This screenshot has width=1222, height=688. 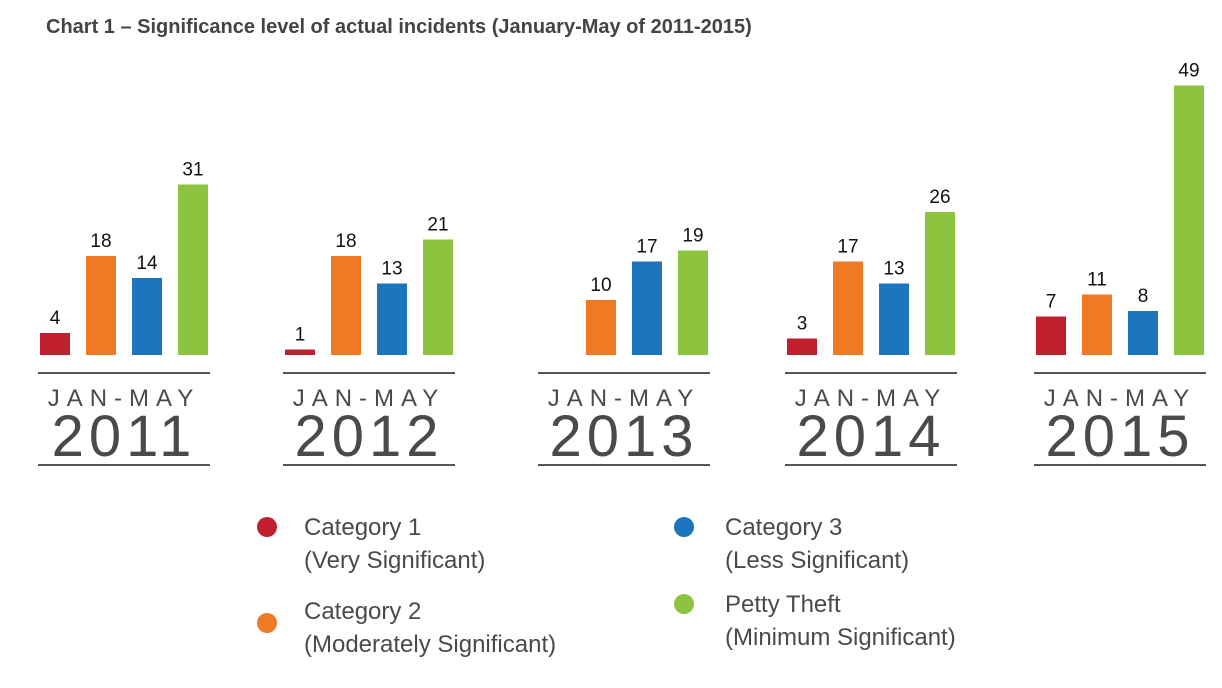 What do you see at coordinates (624, 398) in the screenshot?
I see `tick-label-period-2013: JAN-MAY` at bounding box center [624, 398].